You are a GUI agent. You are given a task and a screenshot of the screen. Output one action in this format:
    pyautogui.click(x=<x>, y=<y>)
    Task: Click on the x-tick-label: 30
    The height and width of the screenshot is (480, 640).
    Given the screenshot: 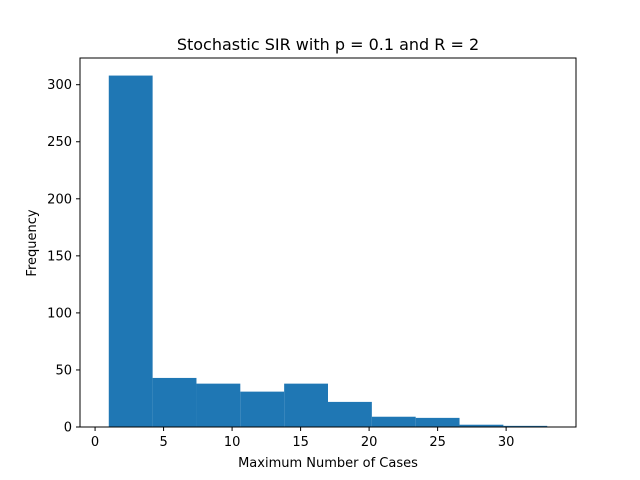 What is the action you would take?
    pyautogui.click(x=506, y=442)
    